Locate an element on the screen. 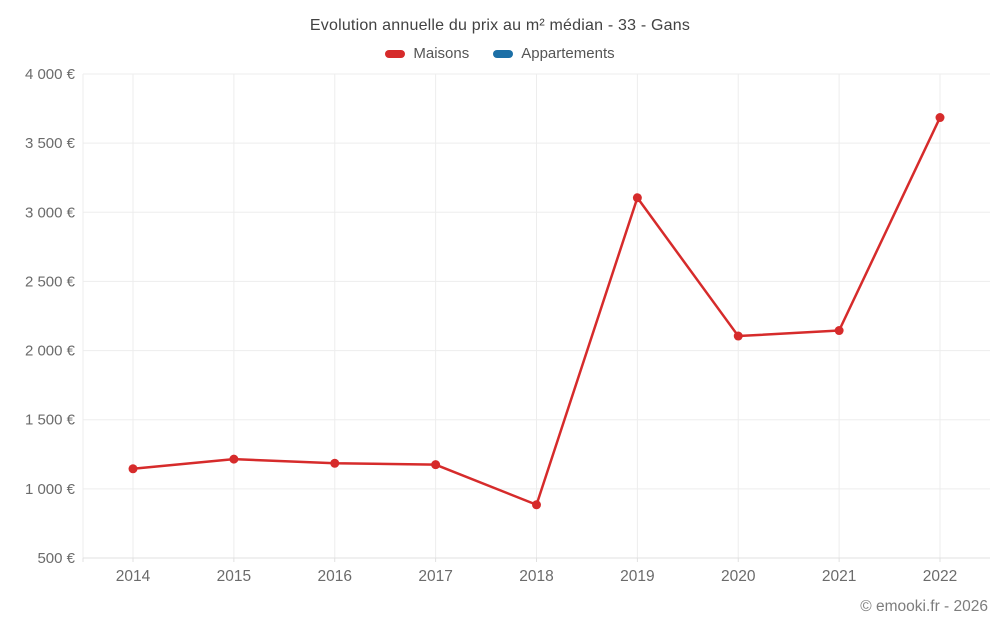 The width and height of the screenshot is (1000, 625). legend-item-maisons: Maisons is located at coordinates (427, 53).